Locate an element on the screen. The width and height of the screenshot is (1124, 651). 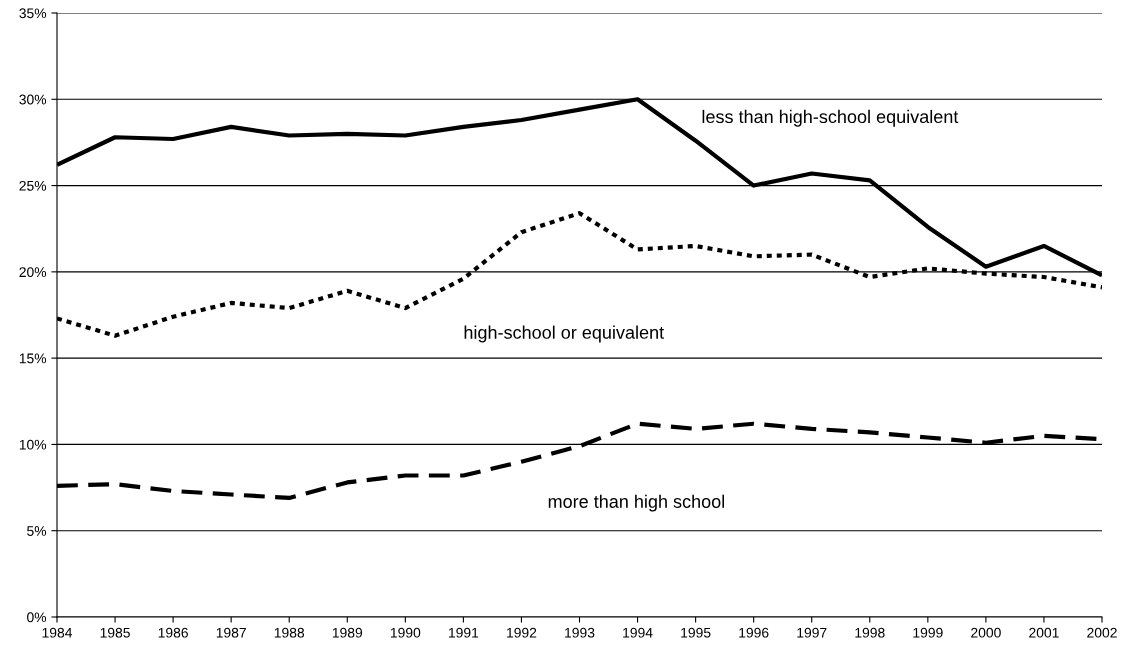
x-tick-label: 1993 is located at coordinates (580, 632).